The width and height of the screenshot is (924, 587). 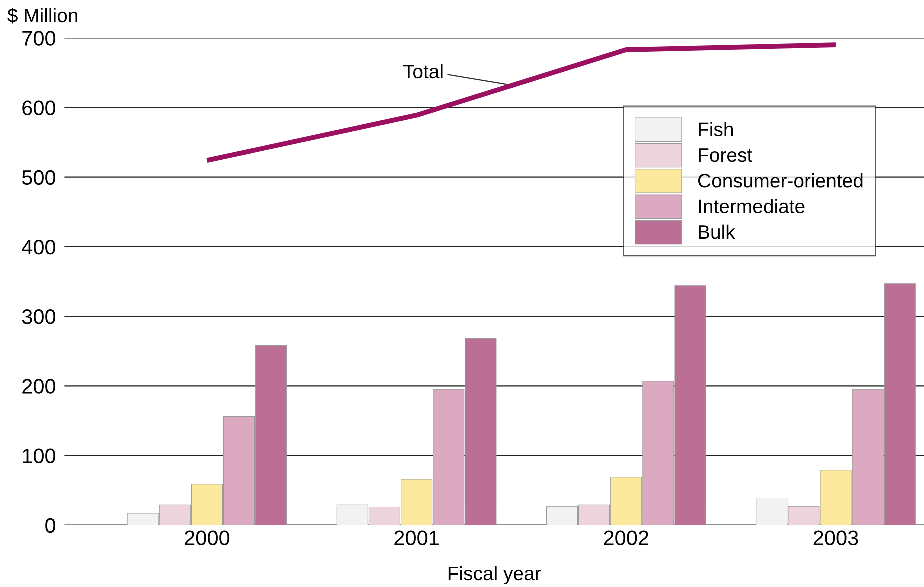 I want to click on x-tick-label: 2002, so click(x=626, y=538).